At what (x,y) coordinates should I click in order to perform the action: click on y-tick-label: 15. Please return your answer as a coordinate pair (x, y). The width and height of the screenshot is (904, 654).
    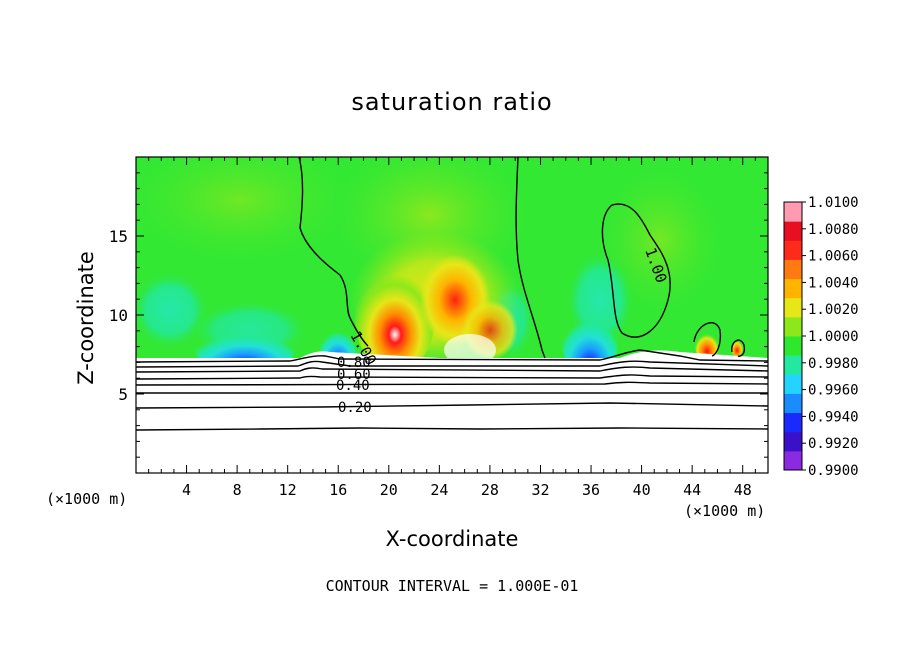
    Looking at the image, I should click on (118, 236).